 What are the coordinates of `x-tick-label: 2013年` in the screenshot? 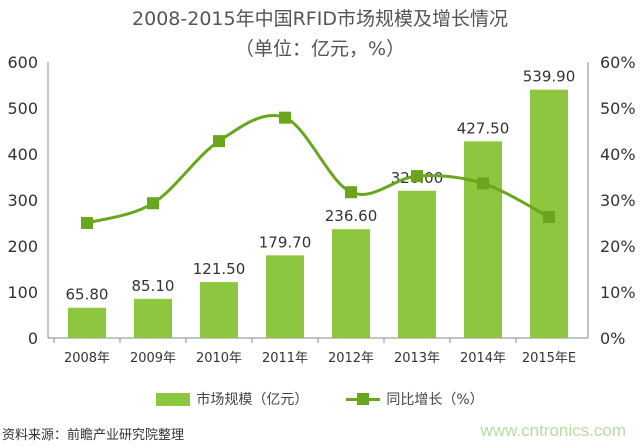 It's located at (417, 358).